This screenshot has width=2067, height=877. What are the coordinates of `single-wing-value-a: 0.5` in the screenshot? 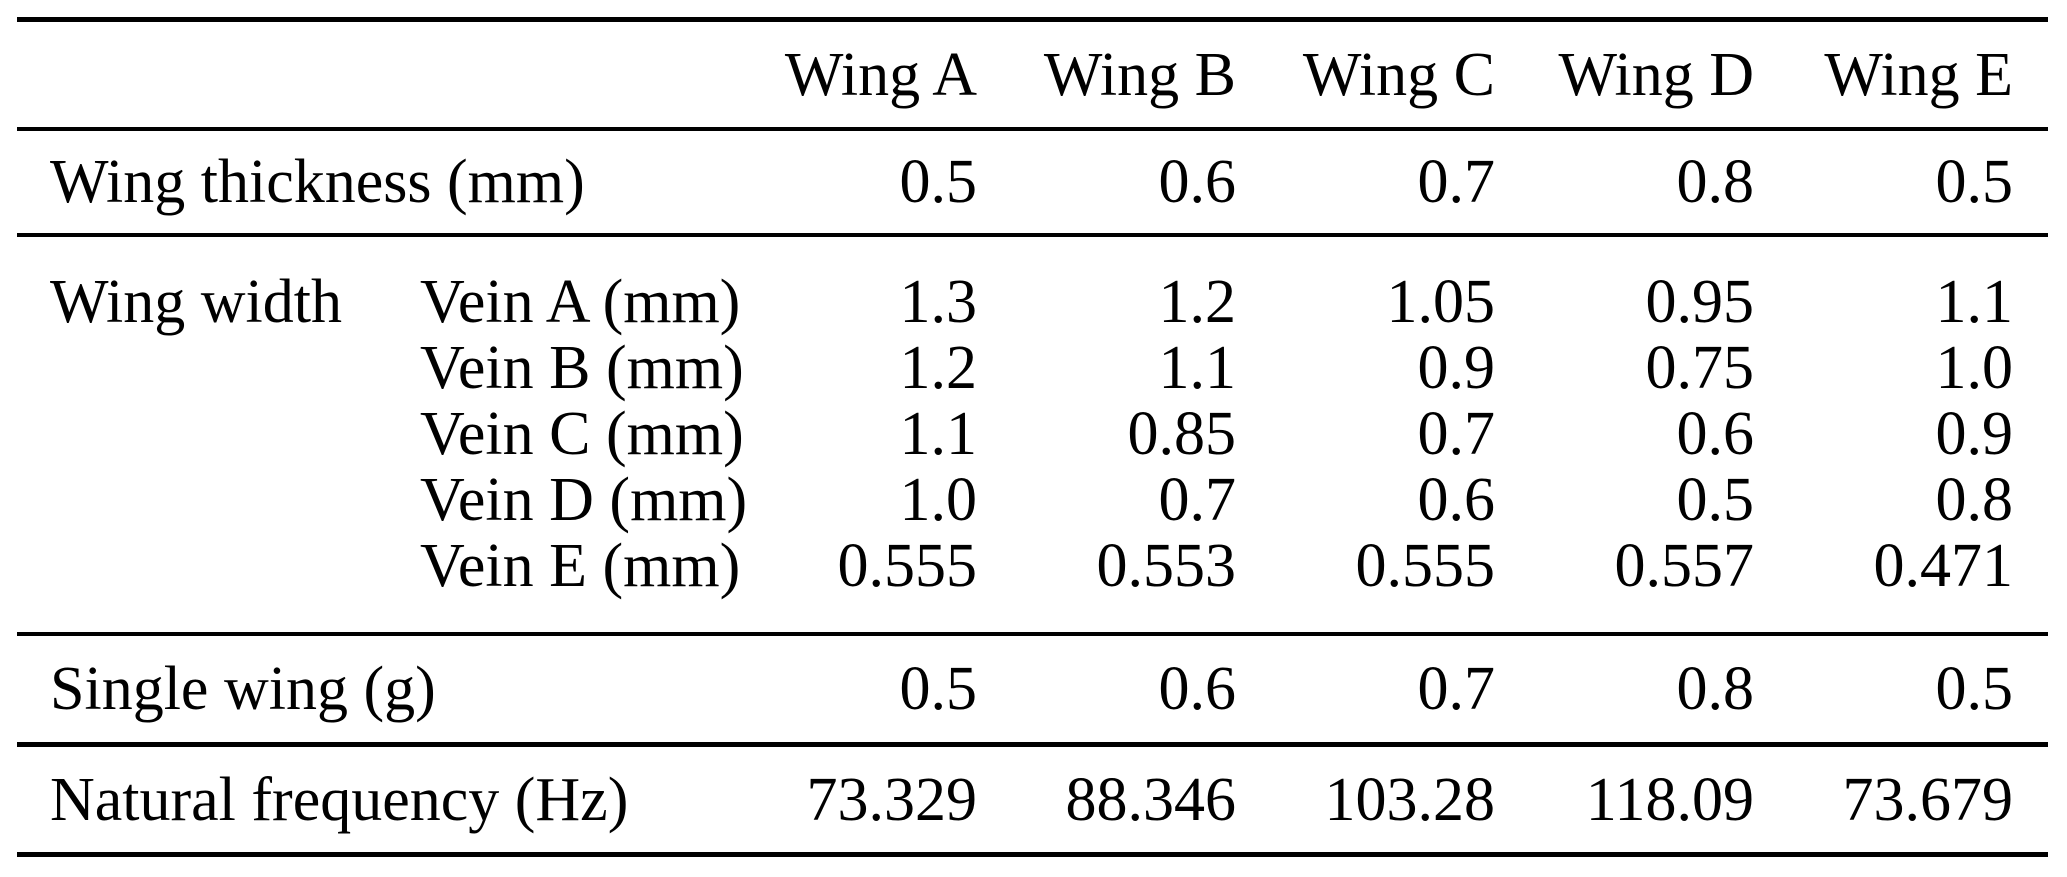 It's located at (938, 689).